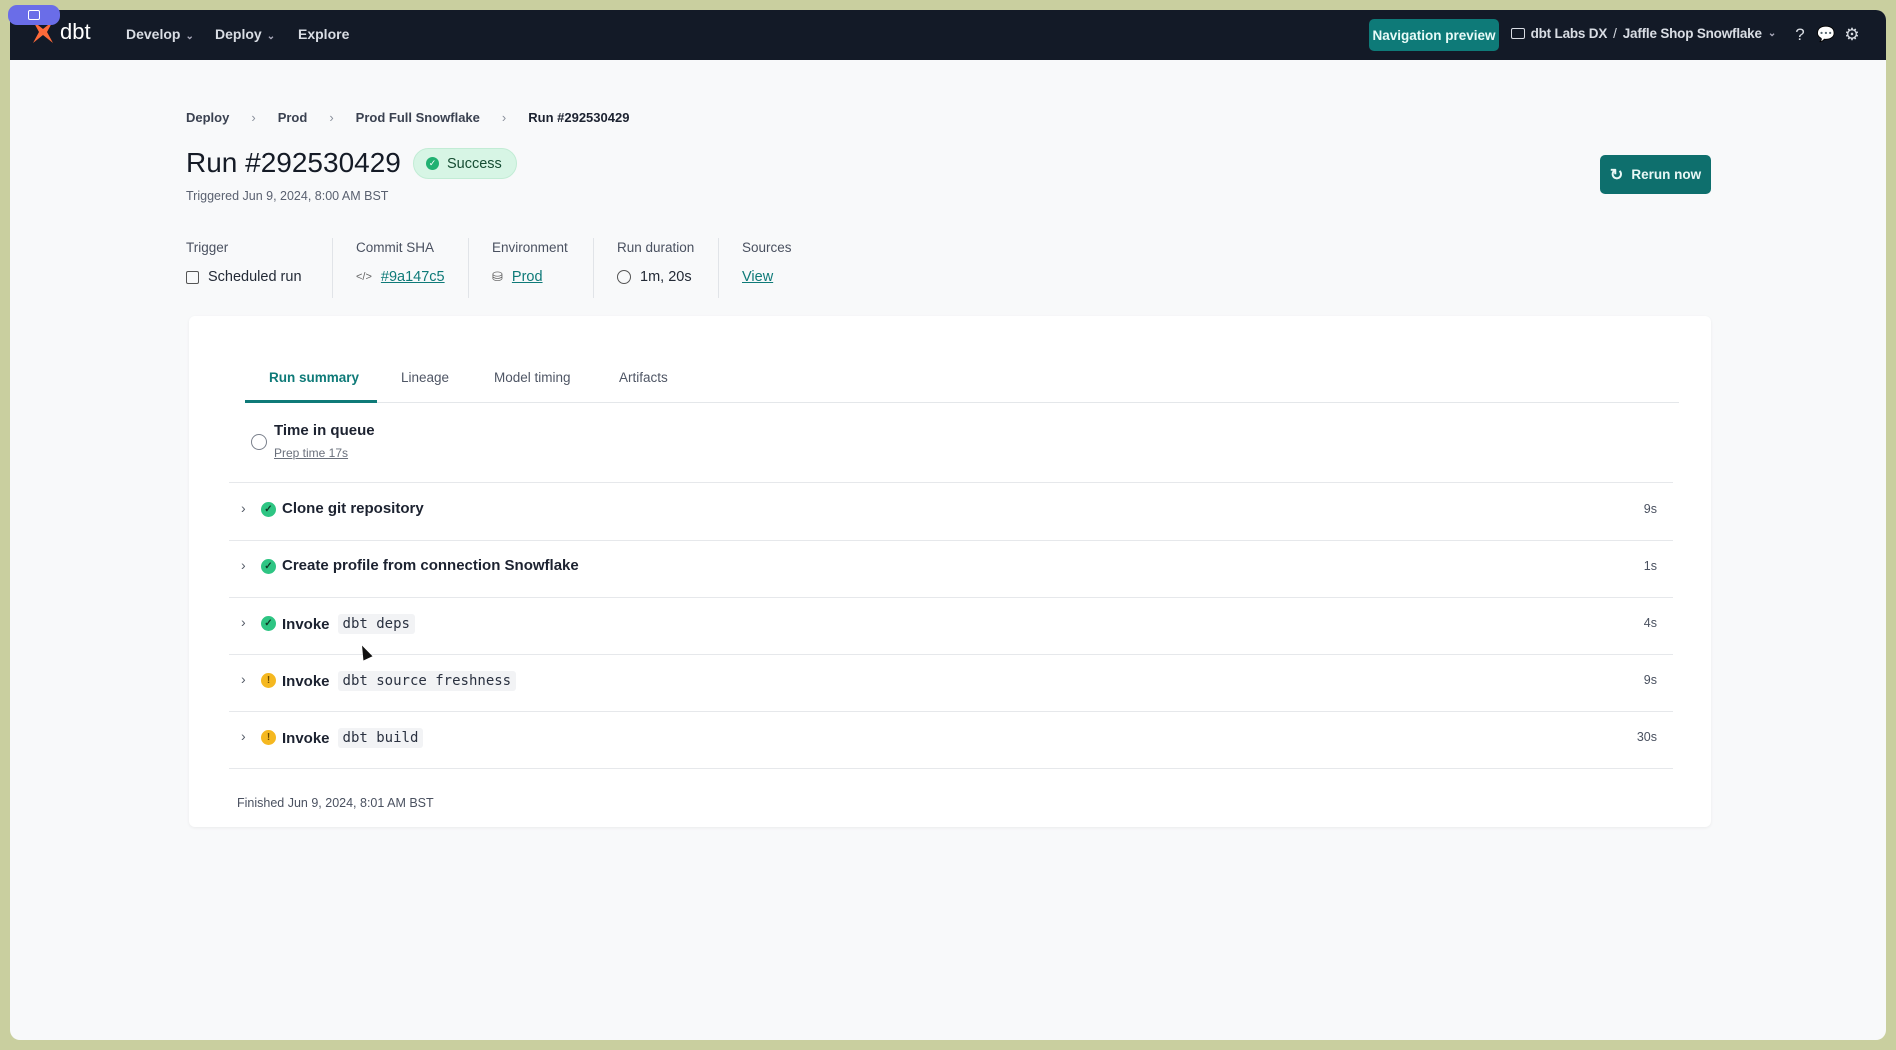 The width and height of the screenshot is (1896, 1050). What do you see at coordinates (532, 377) in the screenshot?
I see `tab-model-timing: Model timing` at bounding box center [532, 377].